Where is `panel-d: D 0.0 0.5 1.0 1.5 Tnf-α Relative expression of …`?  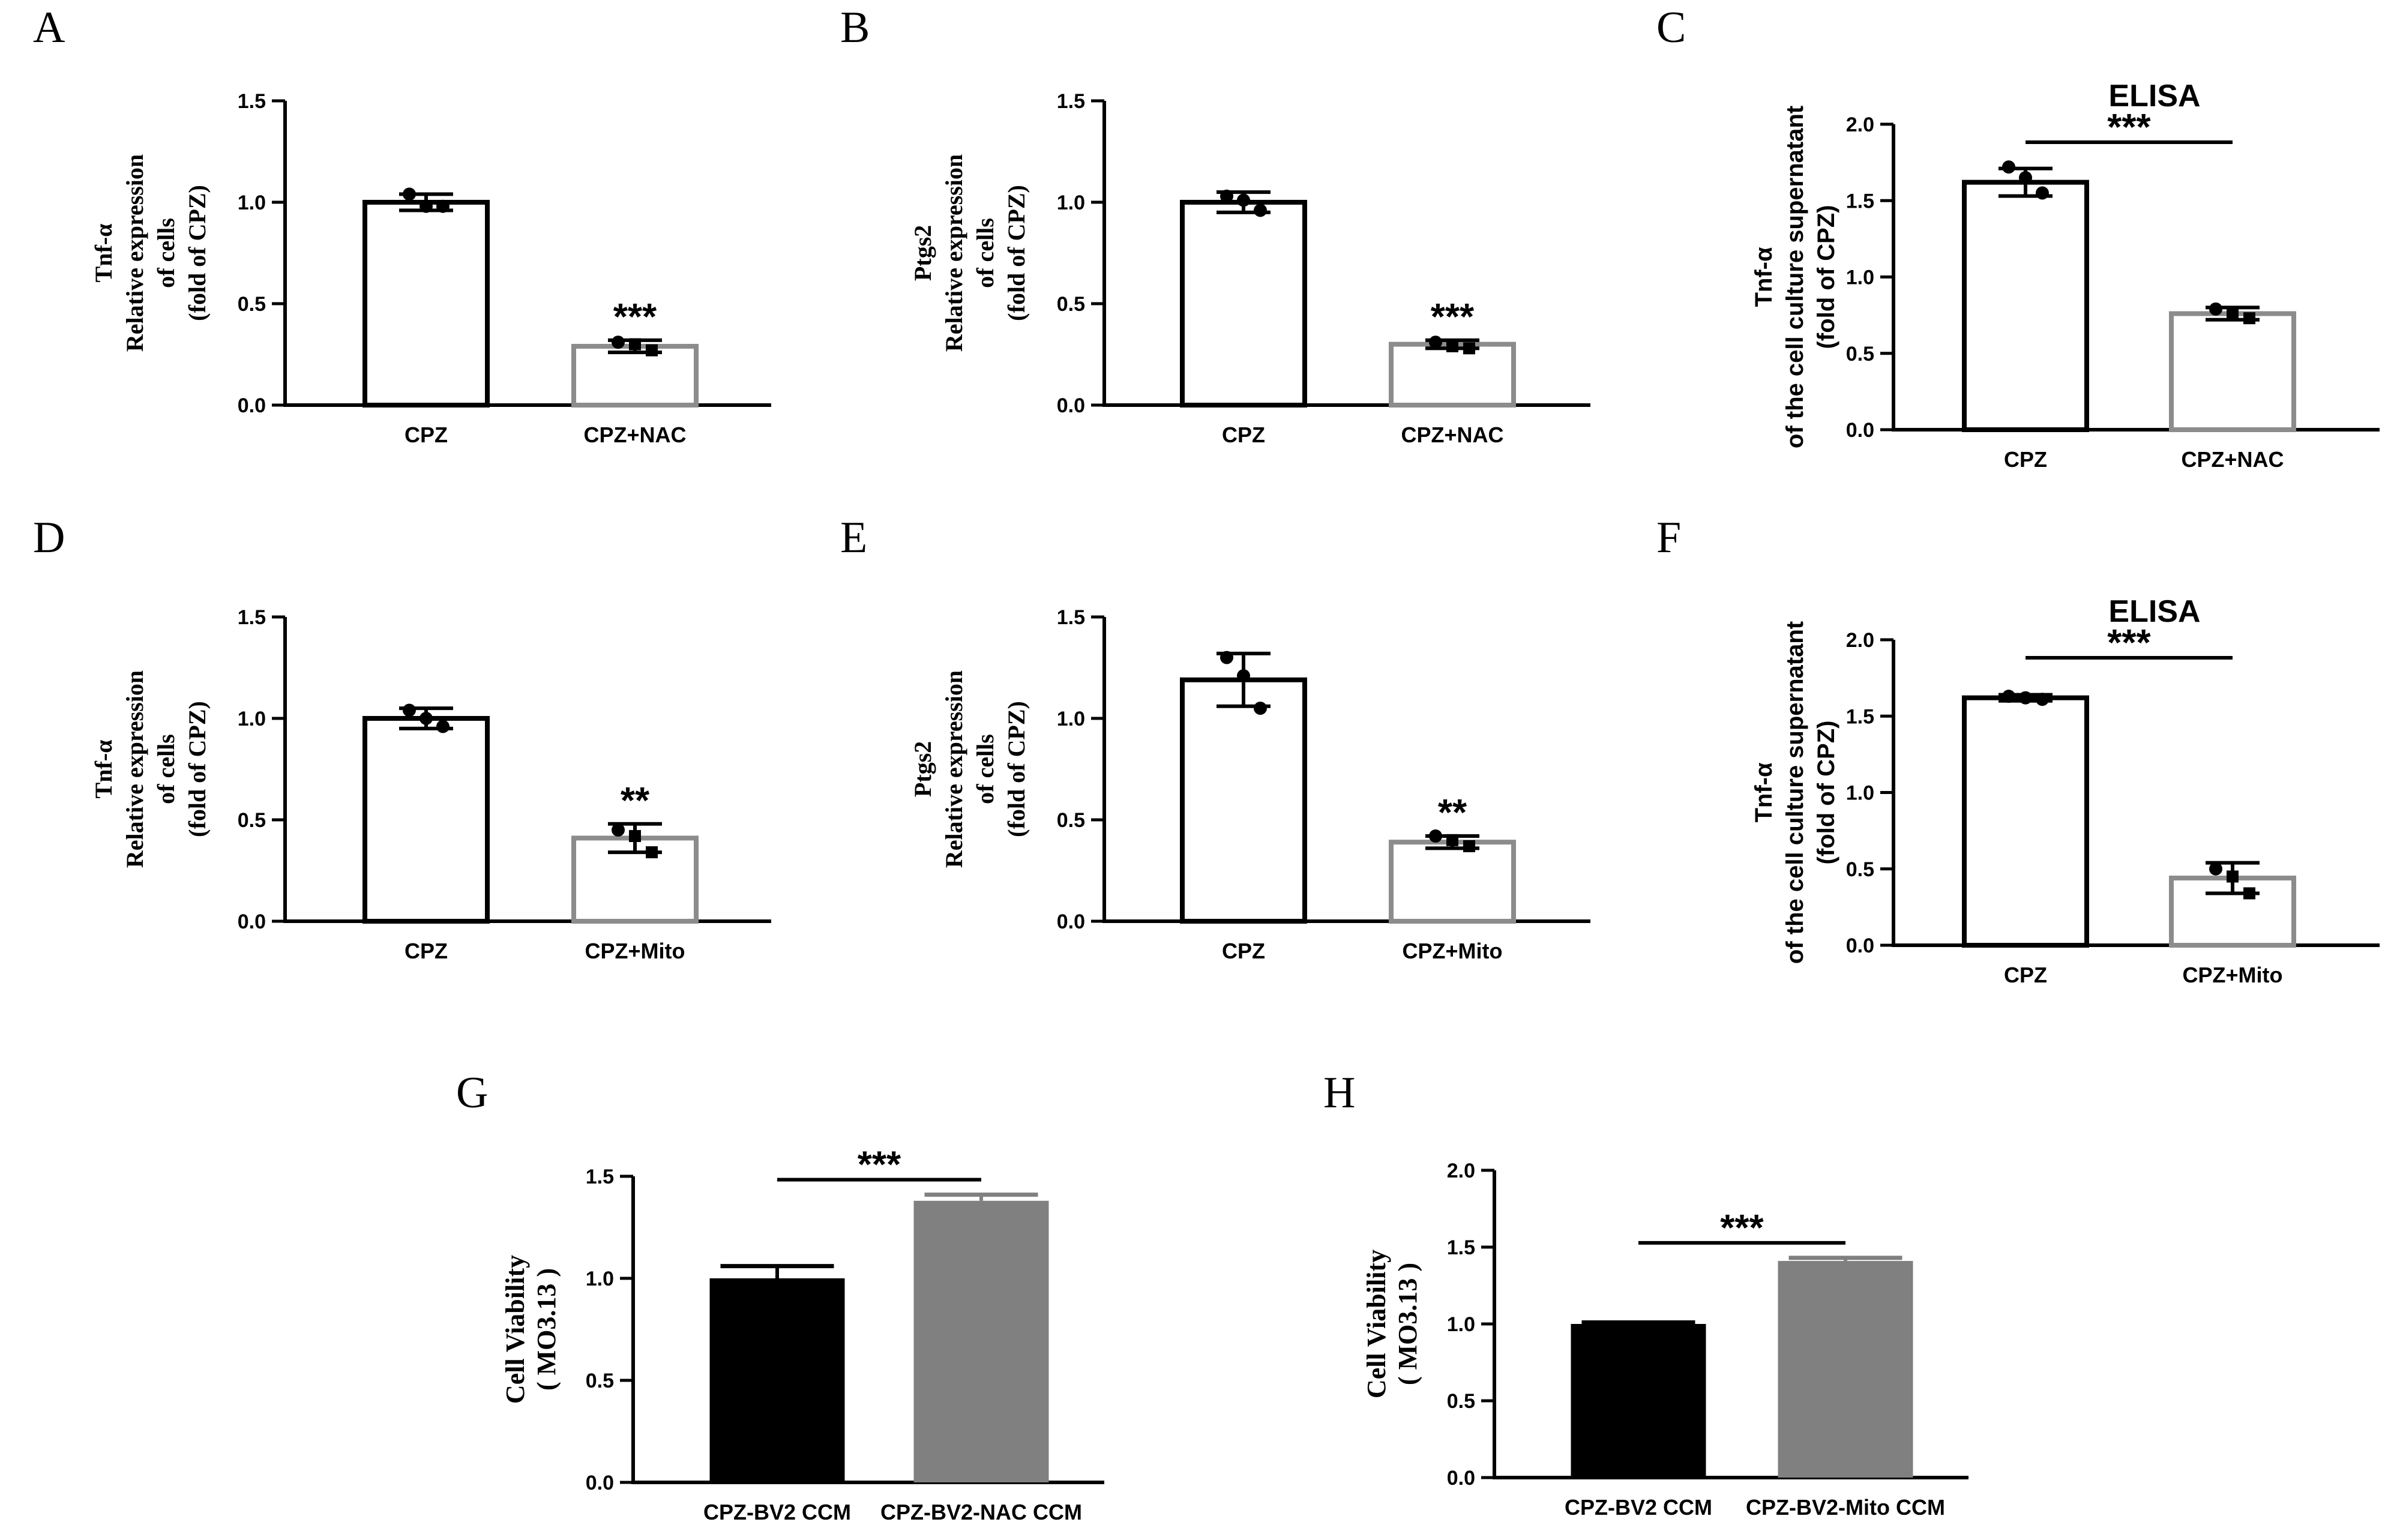 panel-d: D 0.0 0.5 1.0 1.5 Tnf-α Relative expression of … is located at coordinates (402, 738).